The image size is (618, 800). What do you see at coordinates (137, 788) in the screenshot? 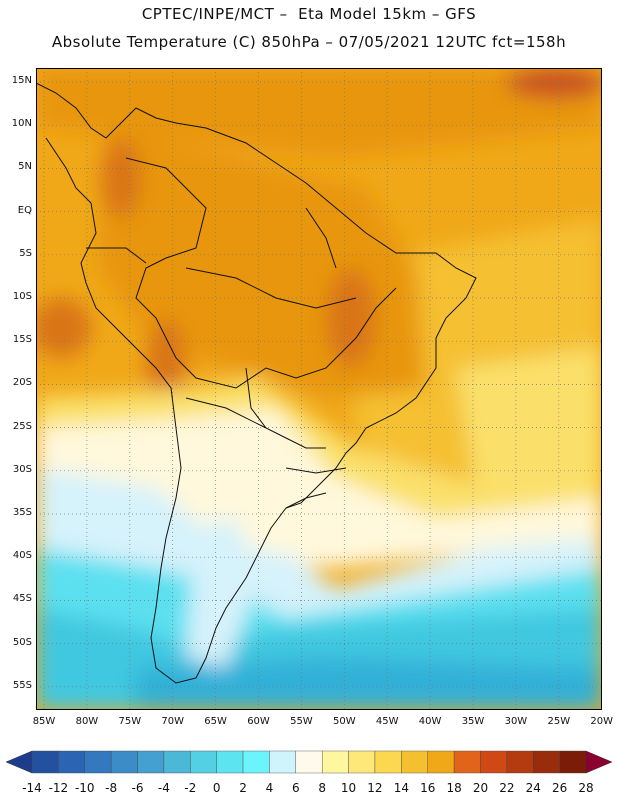
I see `colorbar-label: -6` at bounding box center [137, 788].